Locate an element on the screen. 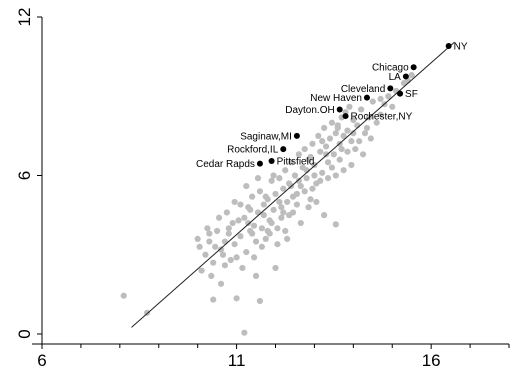 This screenshot has height=368, width=514. y-tick-label: 0 is located at coordinates (24, 333).